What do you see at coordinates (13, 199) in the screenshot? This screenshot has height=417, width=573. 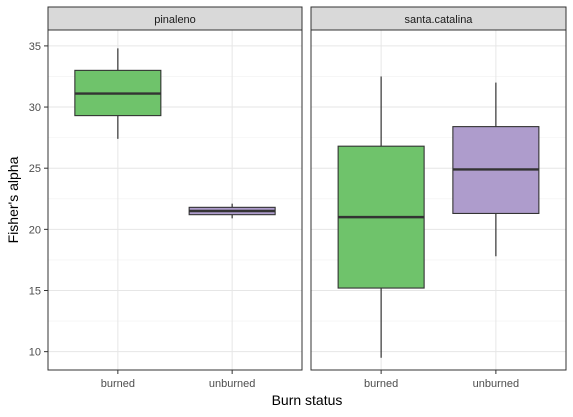 I see `y-axis-title: Fisher's alpha` at bounding box center [13, 199].